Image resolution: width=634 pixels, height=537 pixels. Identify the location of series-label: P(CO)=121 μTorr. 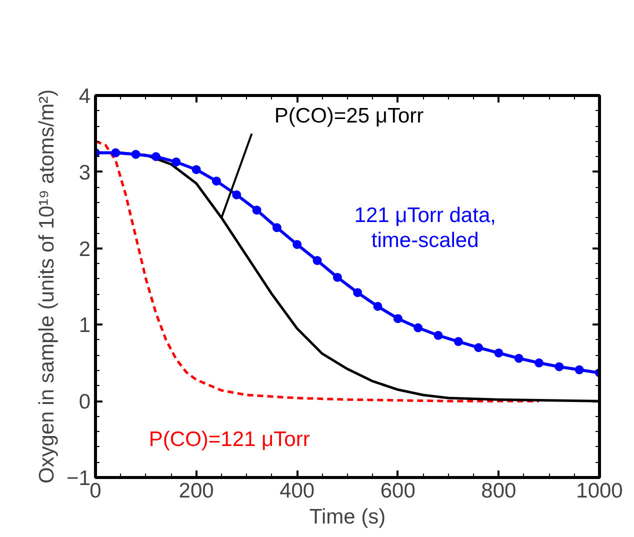
(229, 439).